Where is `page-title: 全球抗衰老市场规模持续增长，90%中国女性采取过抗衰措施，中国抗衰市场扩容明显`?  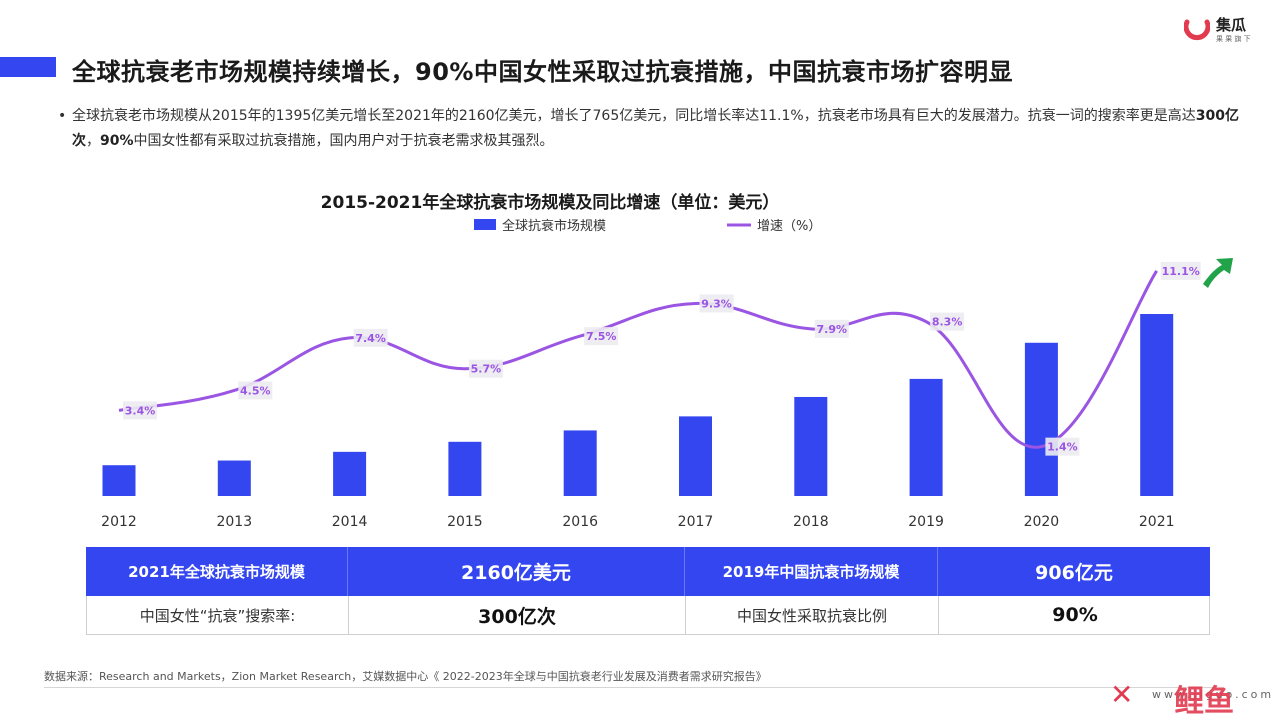
page-title: 全球抗衰老市场规模持续增长，90%中国女性采取过抗衰措施，中国抗衰市场扩容明显 is located at coordinates (542, 72).